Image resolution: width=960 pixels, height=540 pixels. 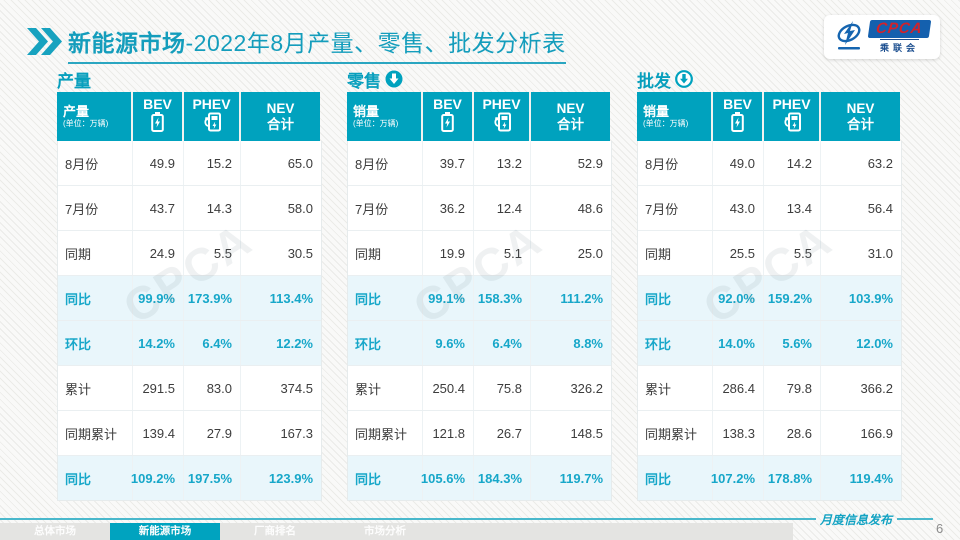 I want to click on table-row: 同期累计 138.3 28.6 166.9, so click(x=769, y=432).